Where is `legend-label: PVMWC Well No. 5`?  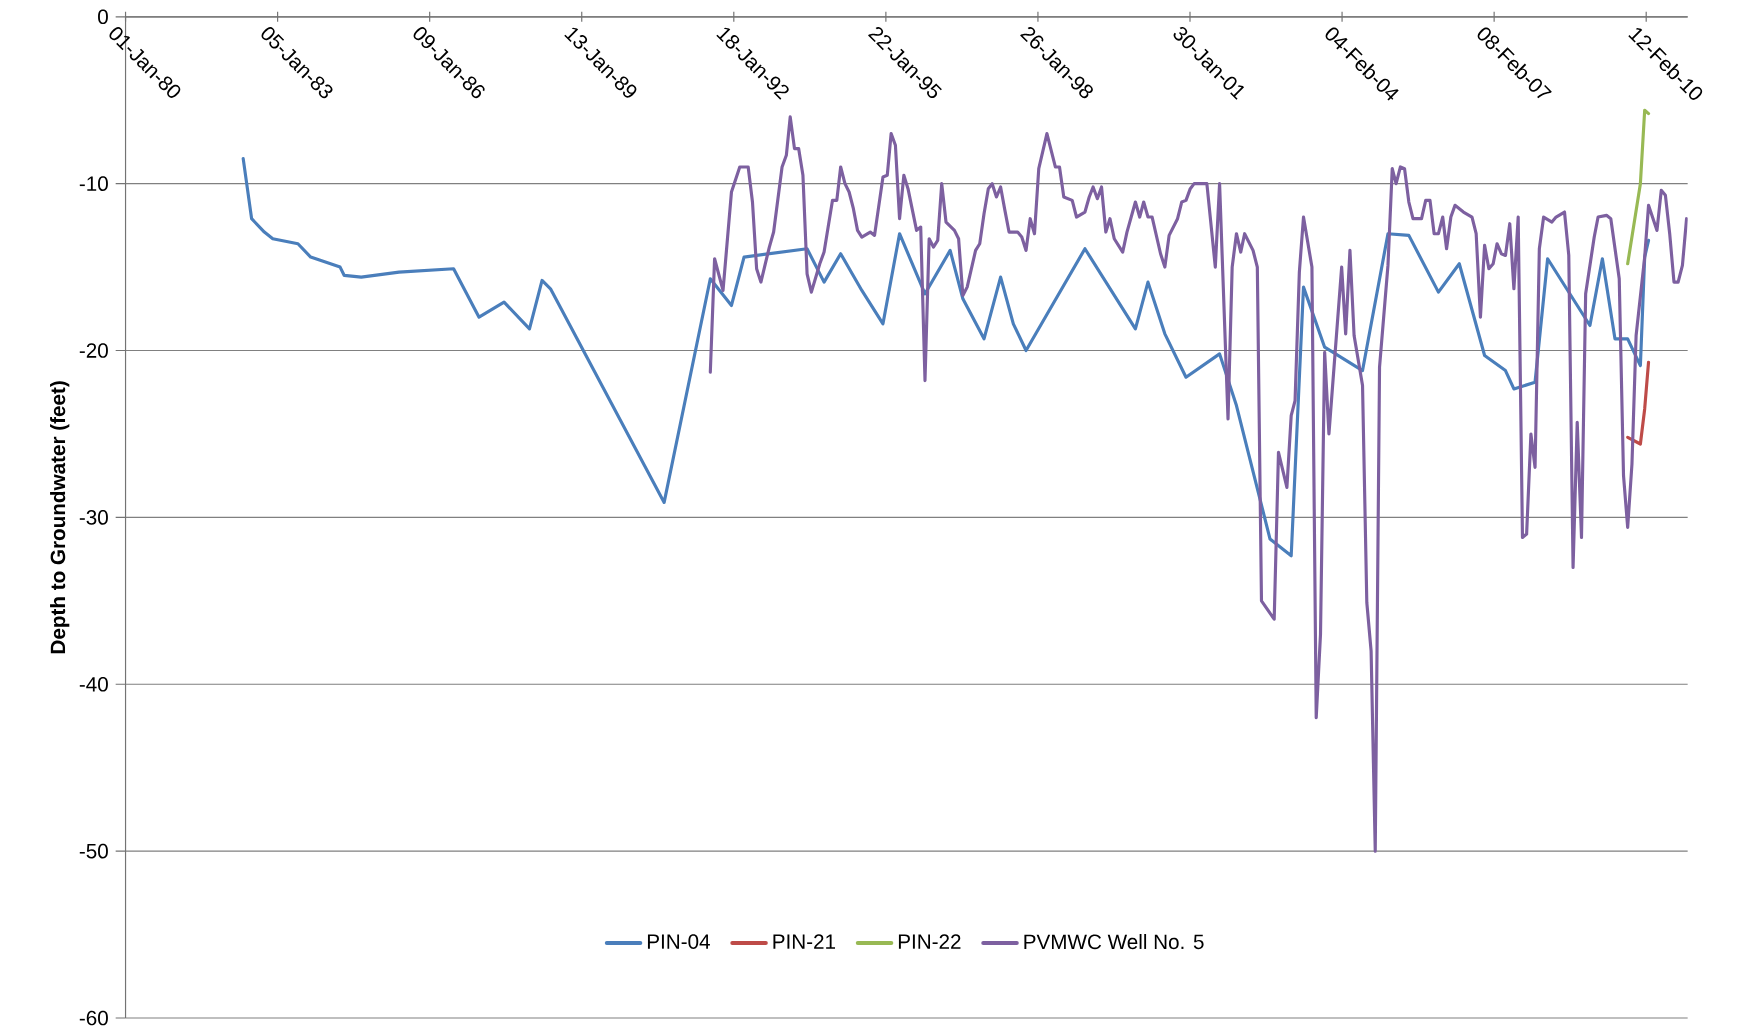
legend-label: PVMWC Well No. 5 is located at coordinates (1114, 942).